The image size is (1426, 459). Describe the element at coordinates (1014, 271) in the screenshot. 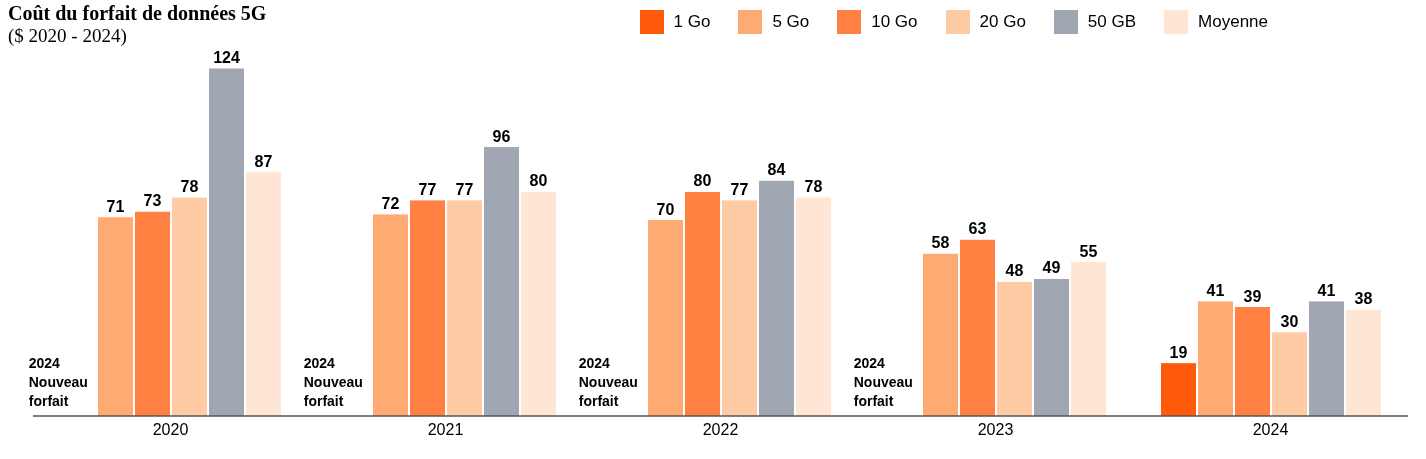

I see `data-label: 48` at that location.